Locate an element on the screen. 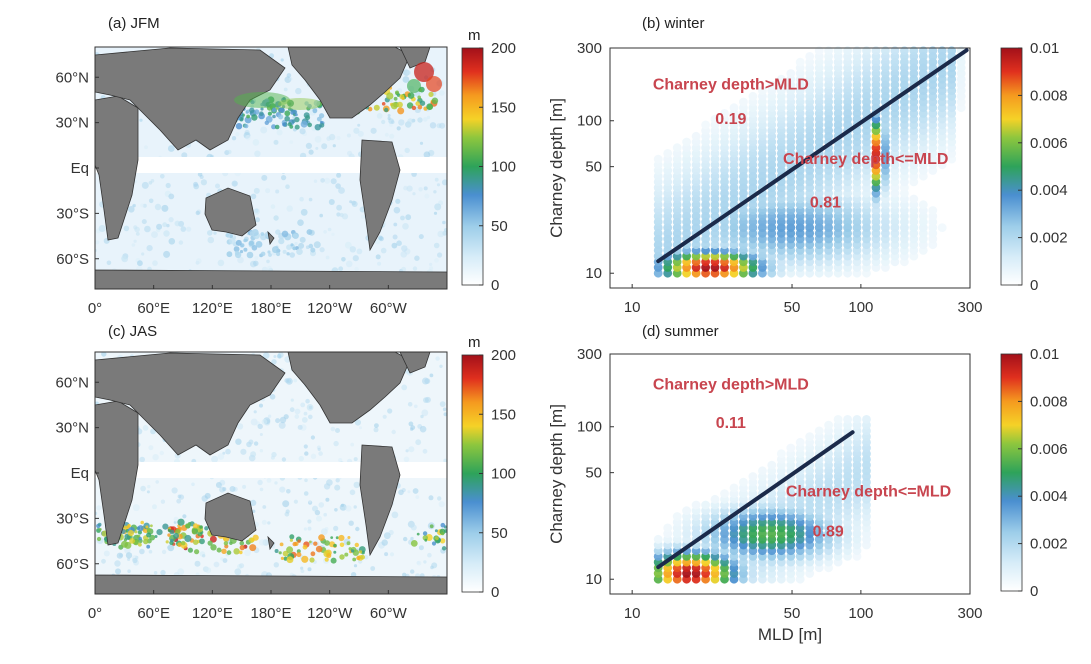 The image size is (1091, 664). xtick-label: 100 is located at coordinates (860, 613).